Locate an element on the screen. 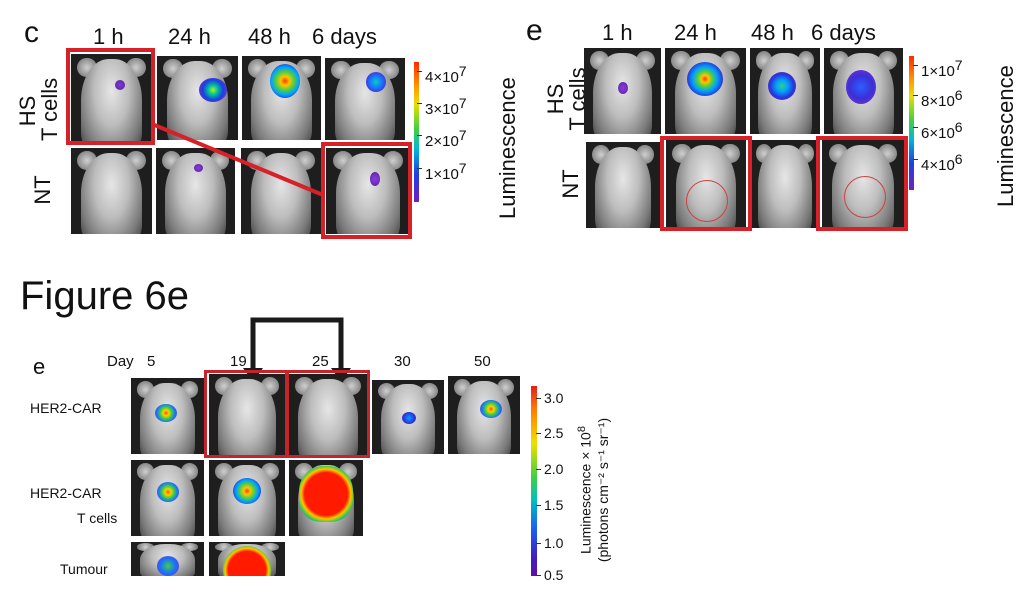  panel-e-timepoint-6days: 6 days is located at coordinates (843, 32).